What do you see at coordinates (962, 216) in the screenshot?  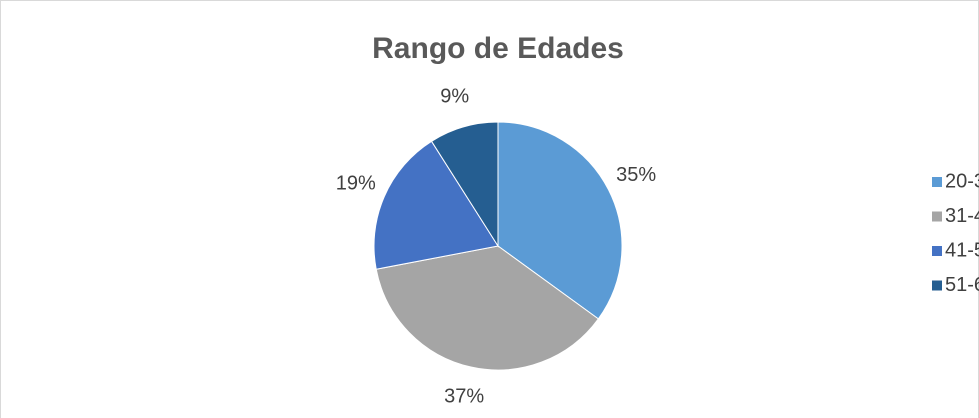 I see `legend-label: 31-40` at bounding box center [962, 216].